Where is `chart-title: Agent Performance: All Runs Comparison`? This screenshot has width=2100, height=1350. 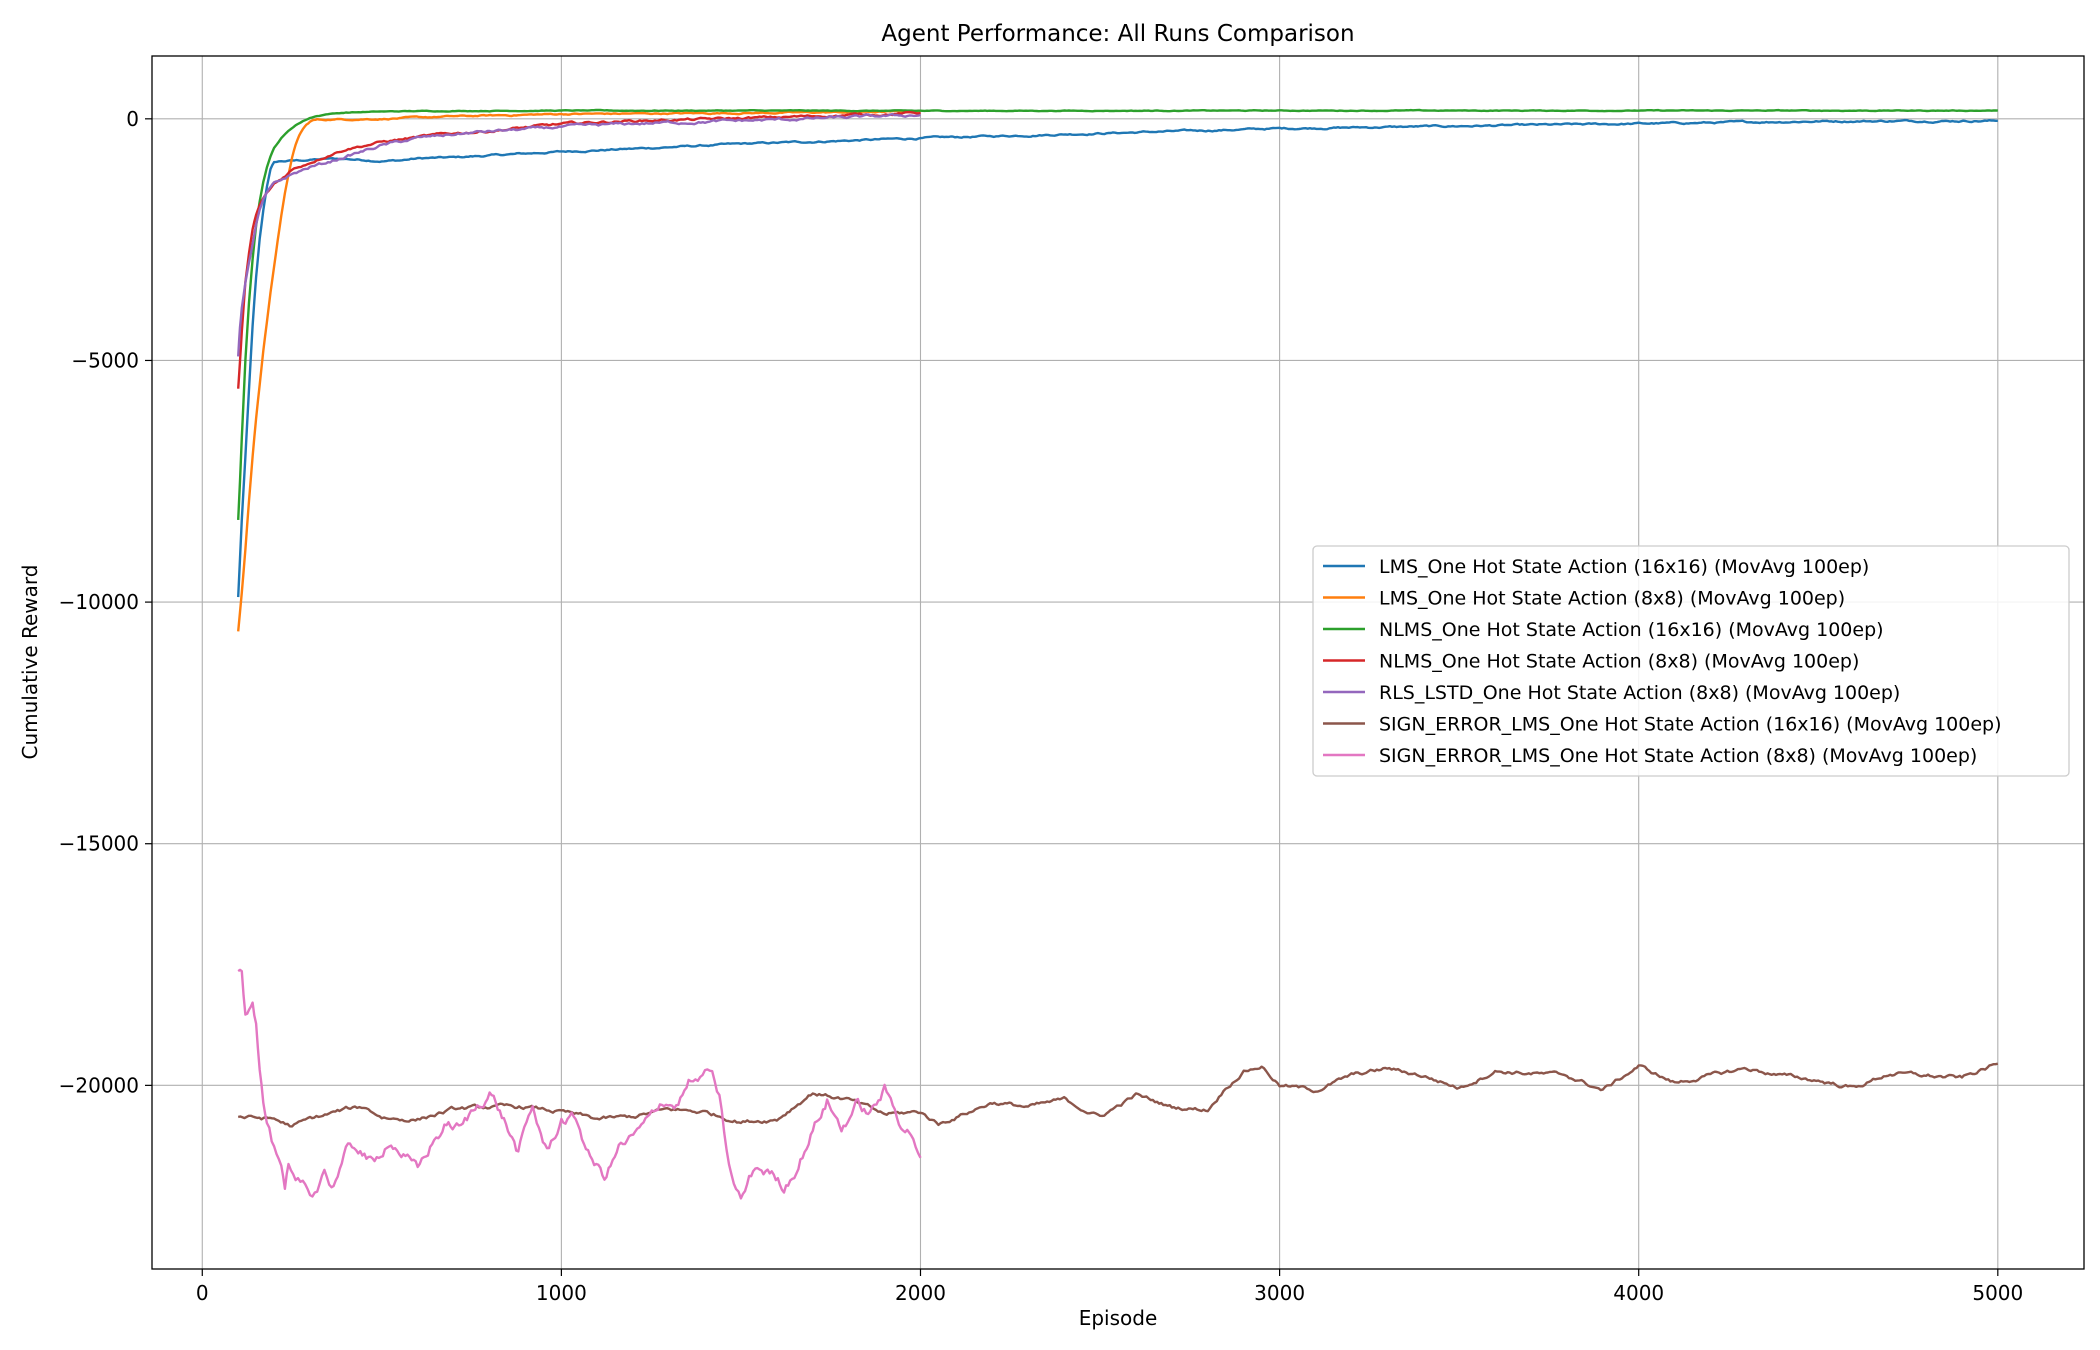 chart-title: Agent Performance: All Runs Comparison is located at coordinates (1117, 34).